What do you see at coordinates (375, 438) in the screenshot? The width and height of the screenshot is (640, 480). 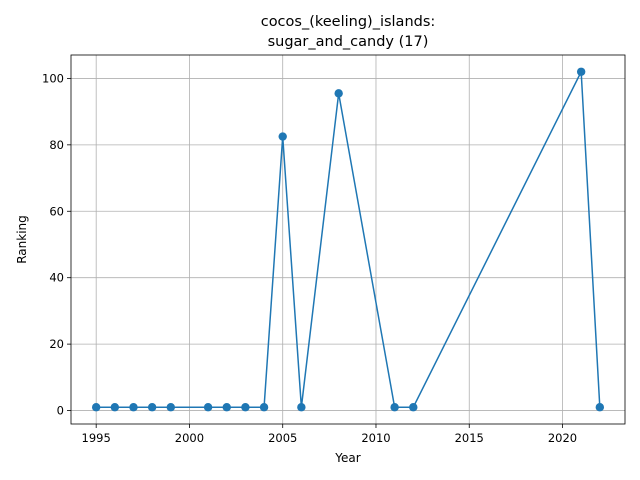 I see `x-tick-label: 2010` at bounding box center [375, 438].